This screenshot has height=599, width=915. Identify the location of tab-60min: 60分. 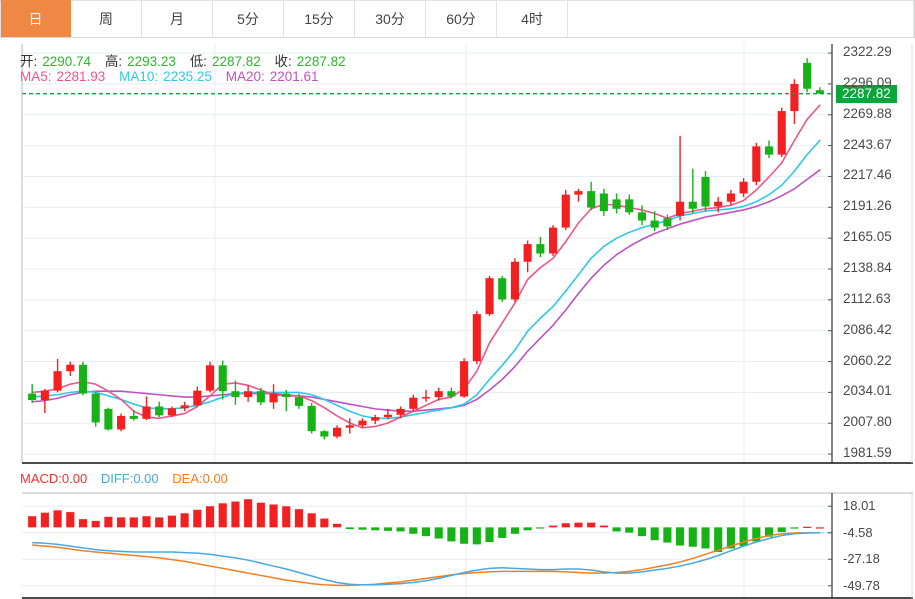
(461, 18).